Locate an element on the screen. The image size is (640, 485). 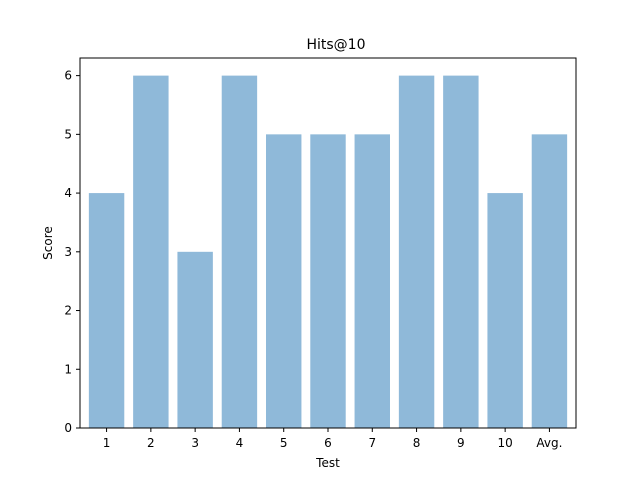
y-tick-label: 1 is located at coordinates (68, 369).